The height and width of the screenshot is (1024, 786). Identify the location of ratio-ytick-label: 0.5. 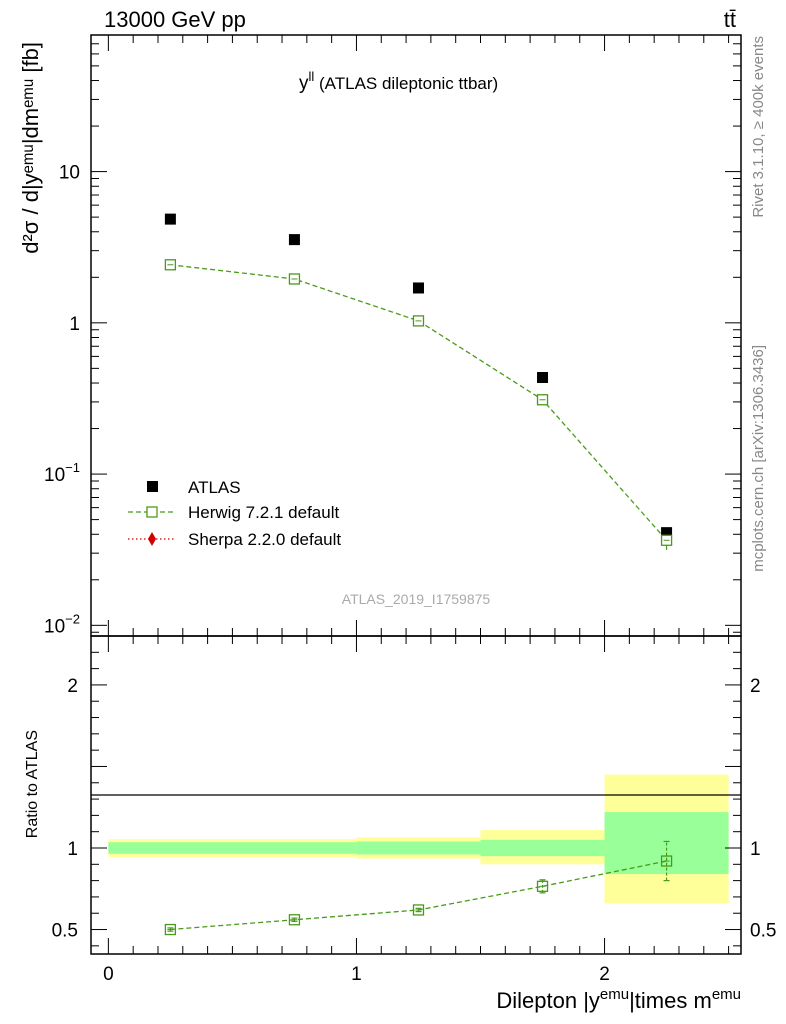
(65, 931).